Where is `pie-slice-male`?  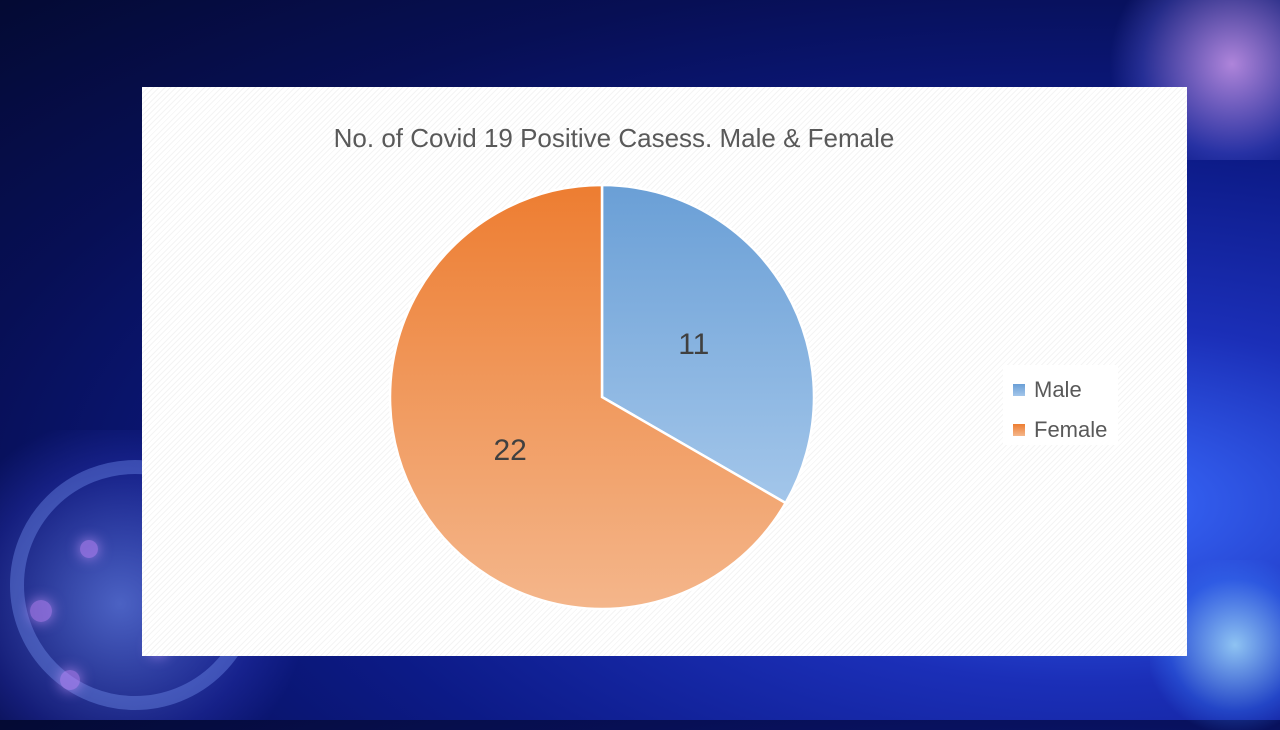 pie-slice-male is located at coordinates (708, 344).